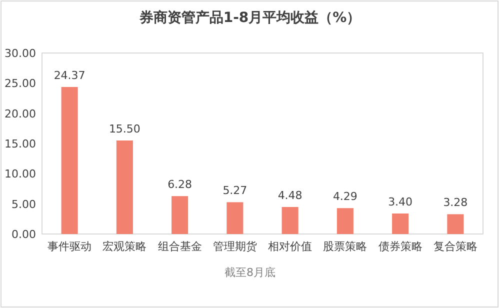  What do you see at coordinates (20, 83) in the screenshot?
I see `y-tick-label: 25.00` at bounding box center [20, 83].